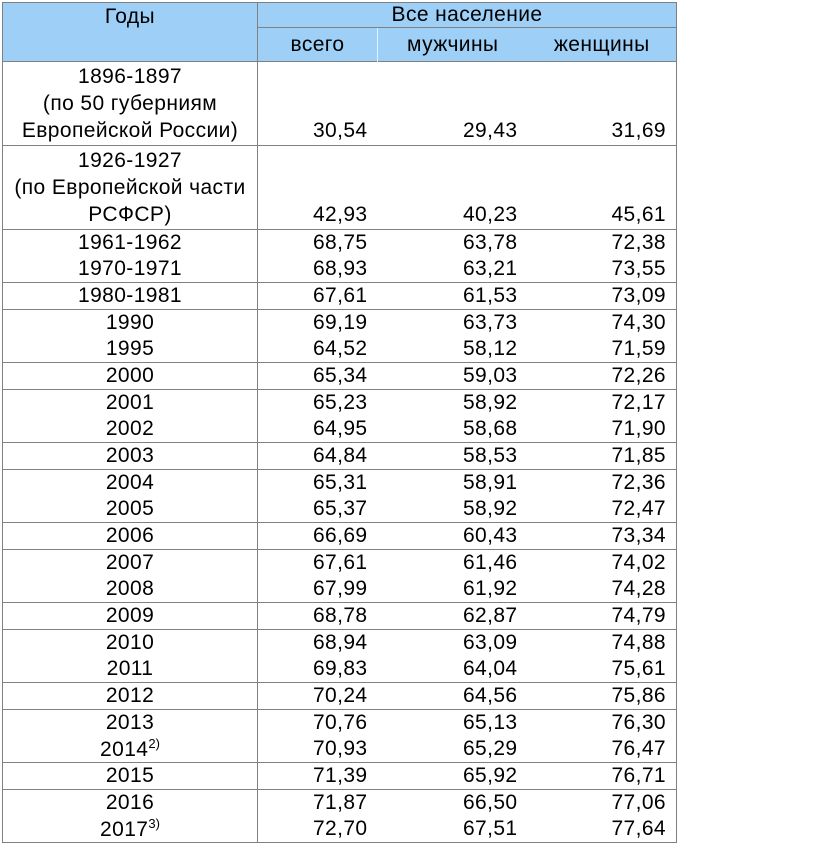 This screenshot has height=858, width=819. I want to click on table-row: 2000 65,34 59,03 72,26, so click(339, 376).